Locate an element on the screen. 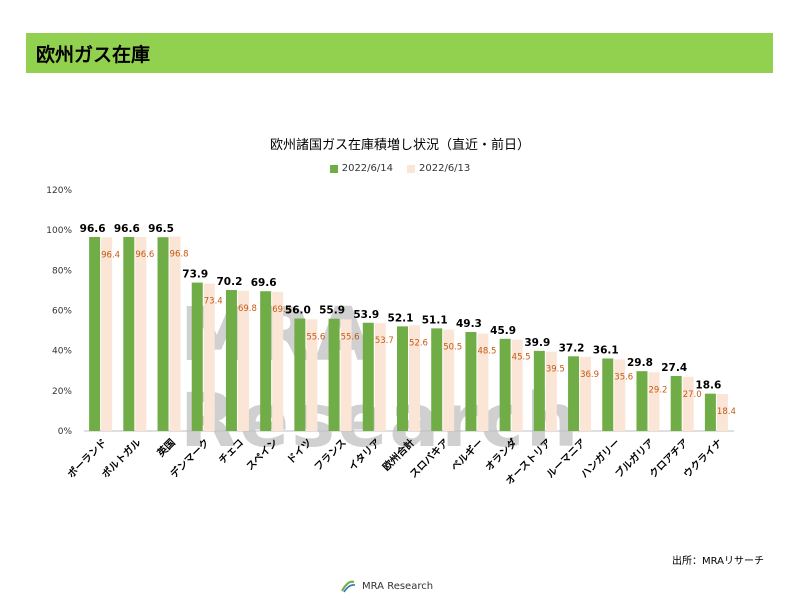 The width and height of the screenshot is (800, 600). source-note: 出所：MRAリサーチ is located at coordinates (717, 561).